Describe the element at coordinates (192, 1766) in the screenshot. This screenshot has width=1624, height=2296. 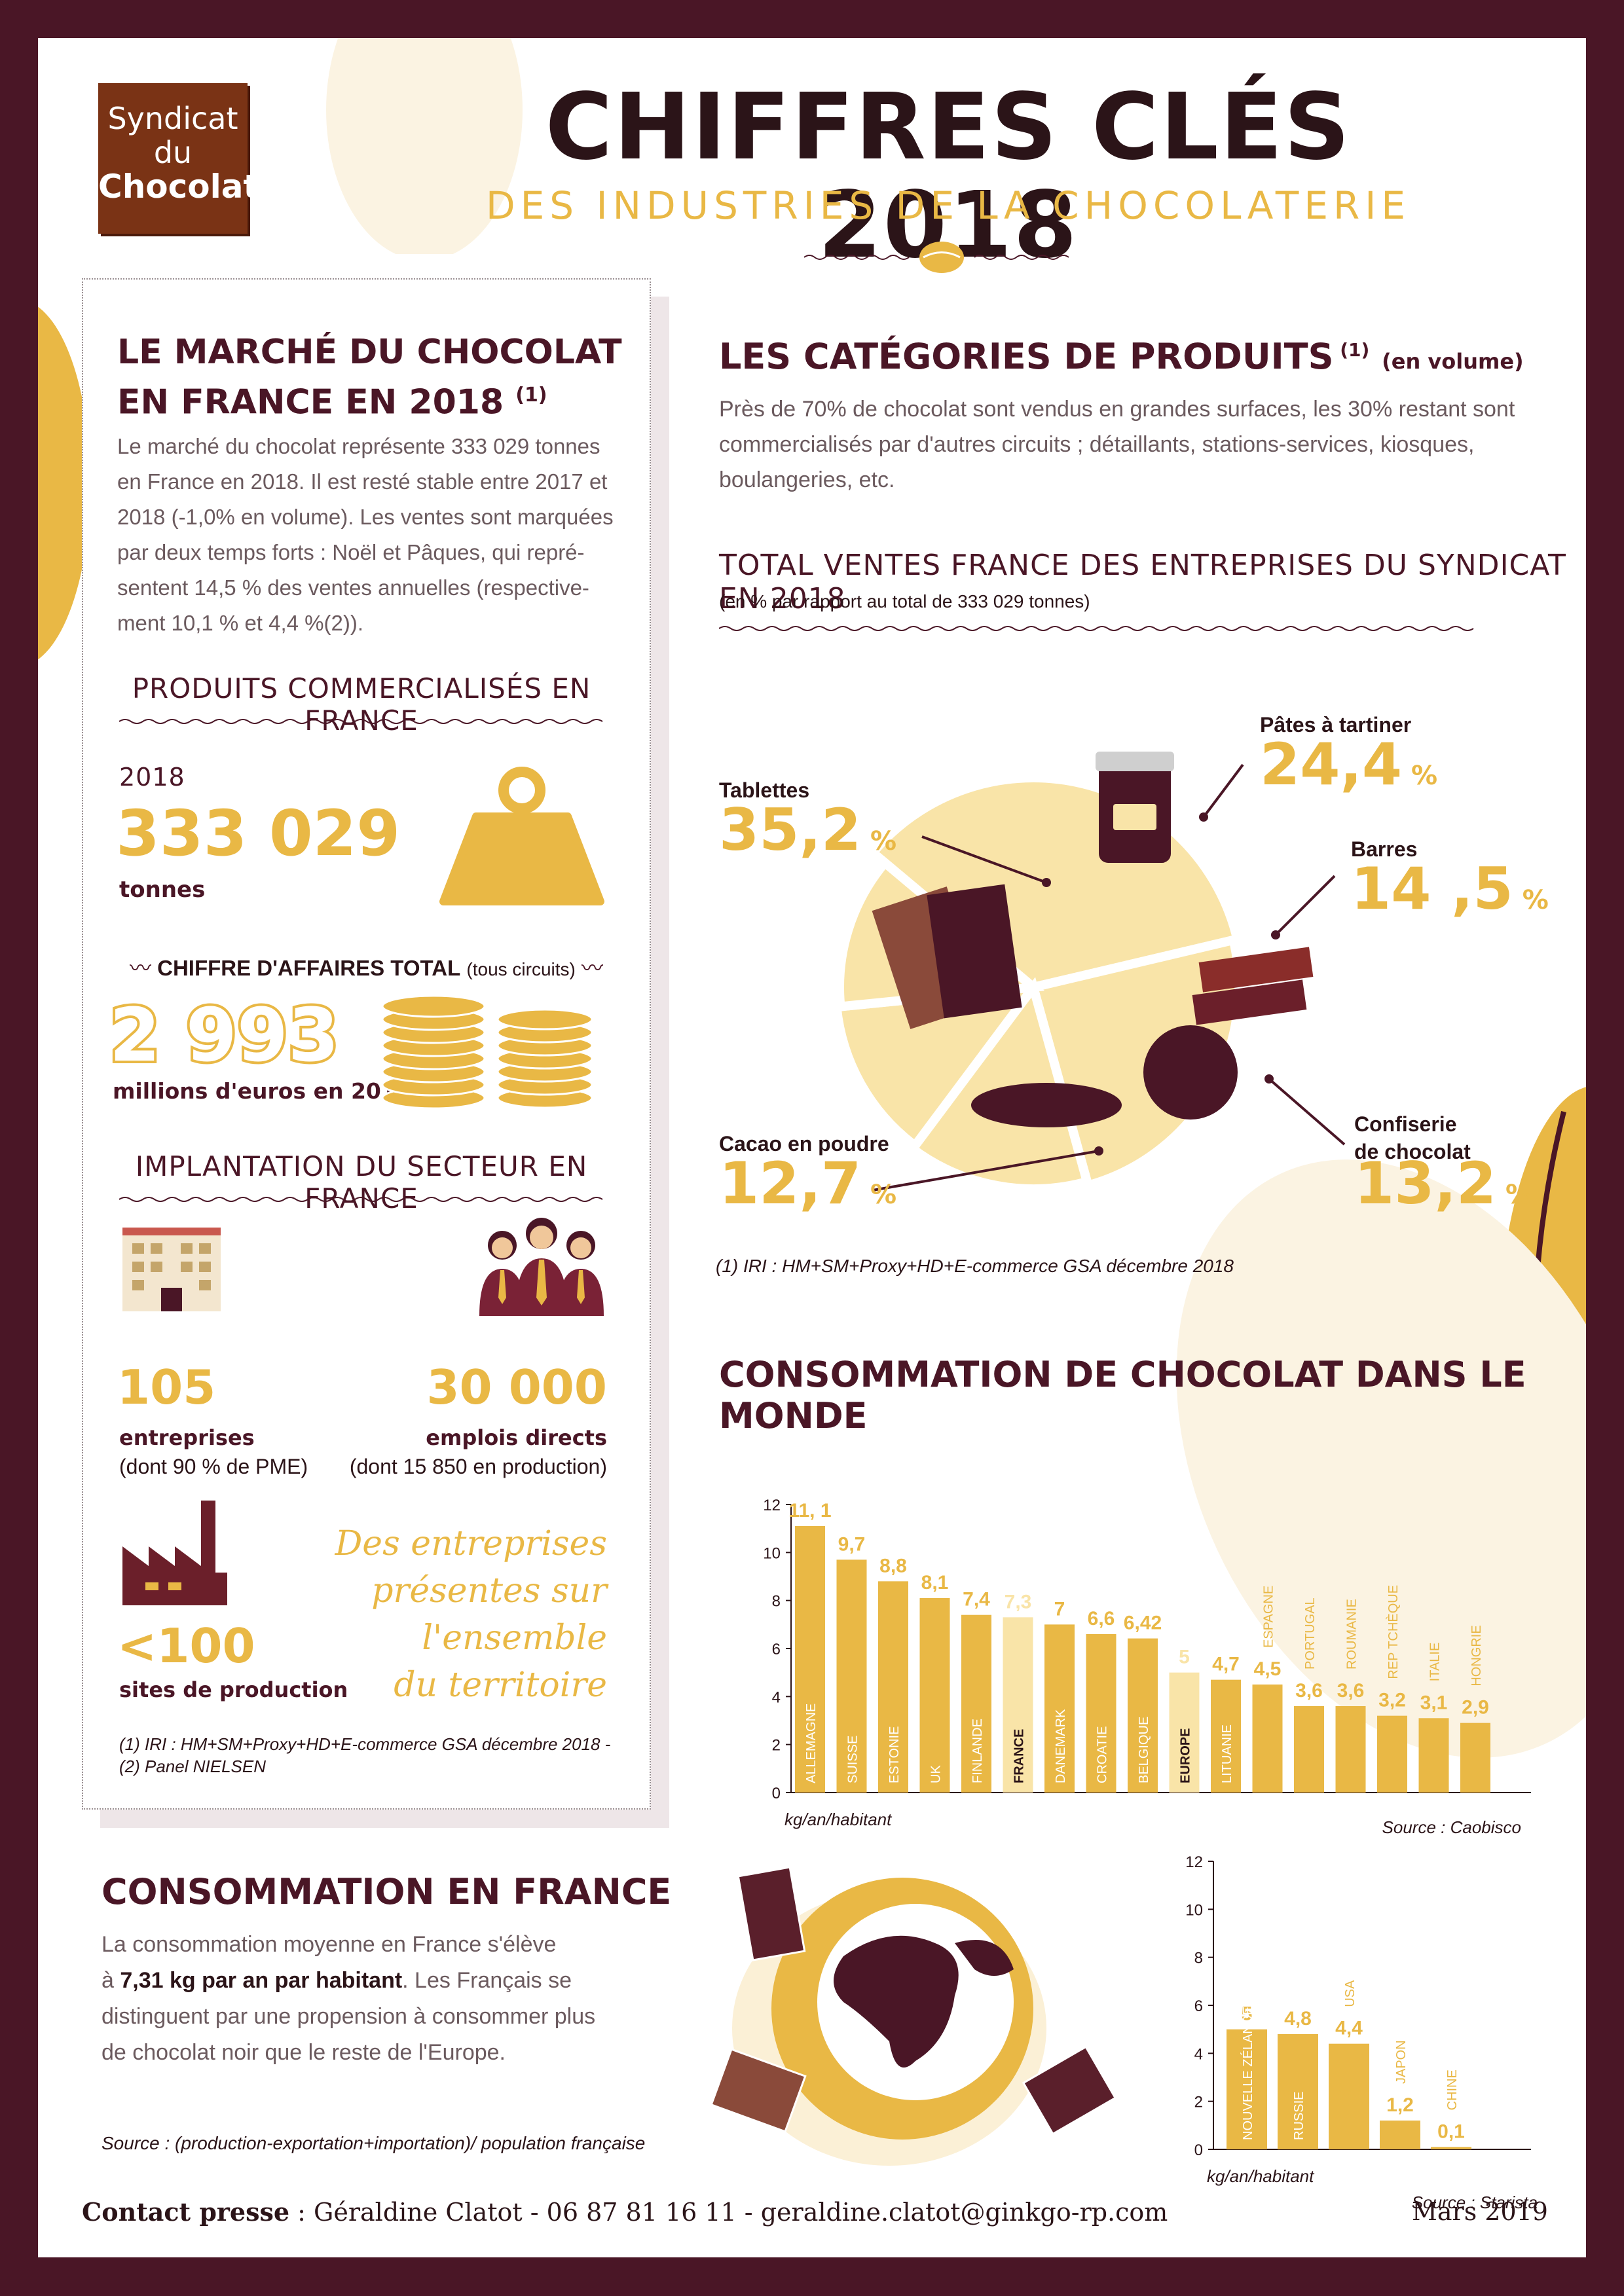
I see `footnote-line: (2) Panel NIELSEN` at that location.